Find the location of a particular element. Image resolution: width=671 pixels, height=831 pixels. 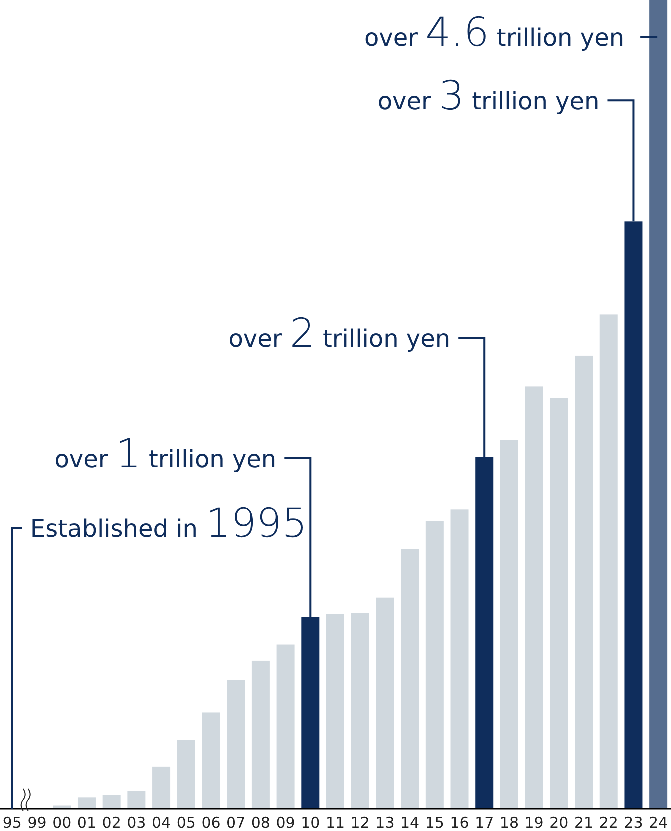

annotation: over 3 trillion yen is located at coordinates (489, 97).